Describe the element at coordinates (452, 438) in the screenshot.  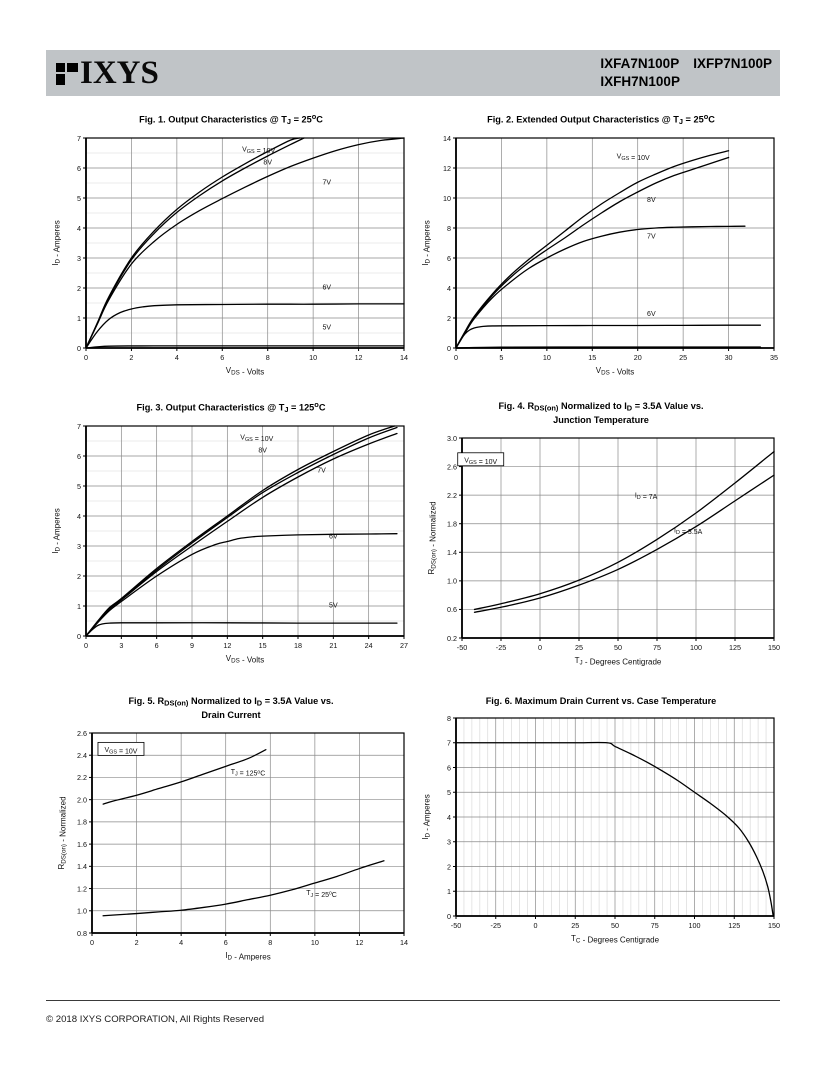
I see `svg-text: 3.0` at that location.